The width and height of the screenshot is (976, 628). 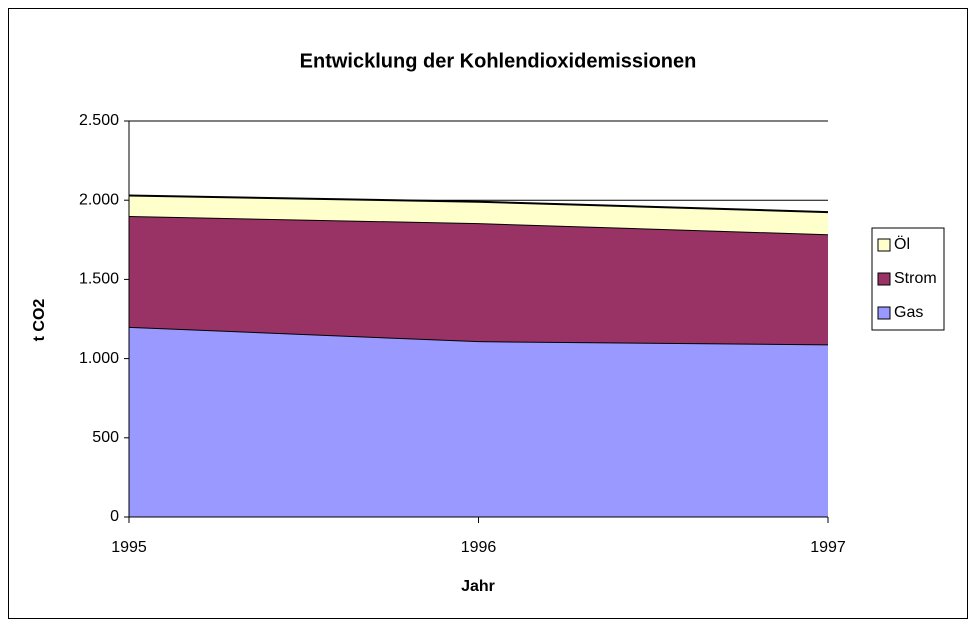 What do you see at coordinates (498, 61) in the screenshot?
I see `chart-title: Entwicklung der Kohlendioxidemissionen` at bounding box center [498, 61].